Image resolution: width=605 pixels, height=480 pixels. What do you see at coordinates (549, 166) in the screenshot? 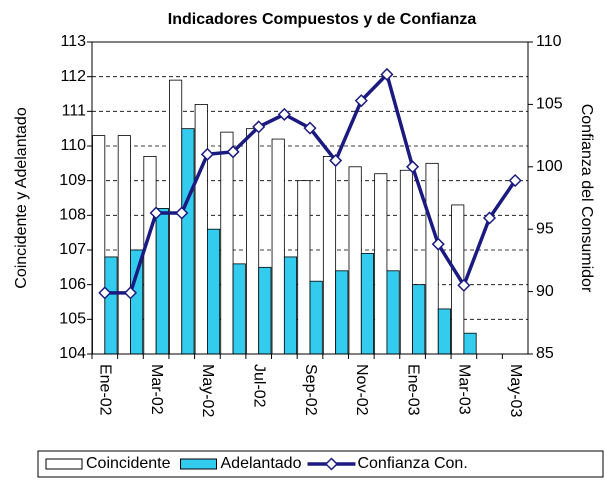
I see `y2-tick-label: 100` at bounding box center [549, 166].